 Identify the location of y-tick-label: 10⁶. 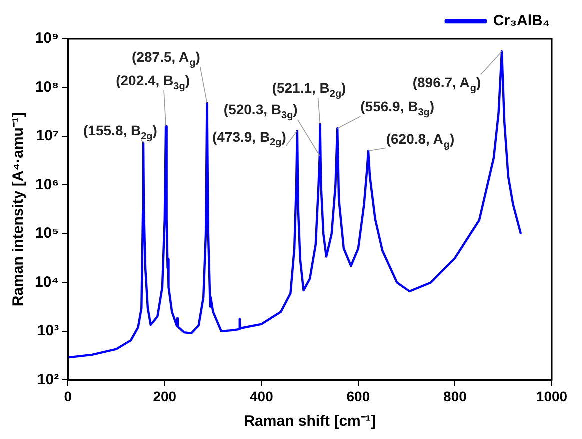
(48, 185).